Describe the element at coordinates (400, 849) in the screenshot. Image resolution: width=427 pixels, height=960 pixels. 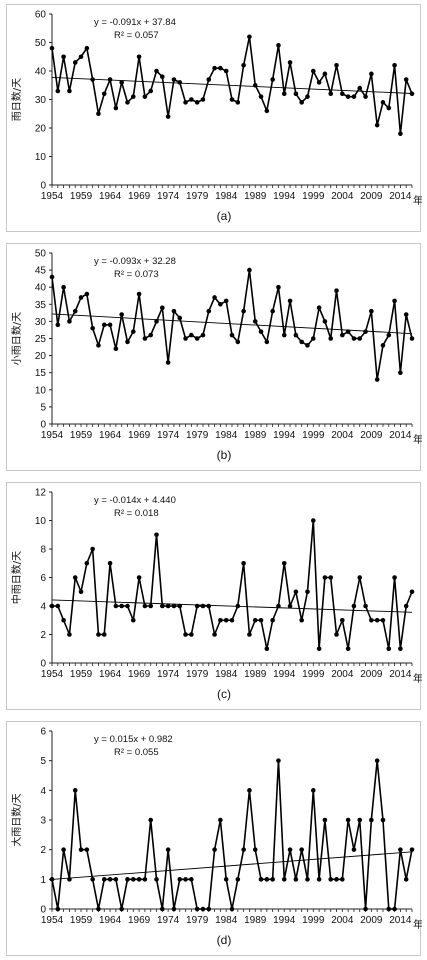
I see `data-point-d-2014` at that location.